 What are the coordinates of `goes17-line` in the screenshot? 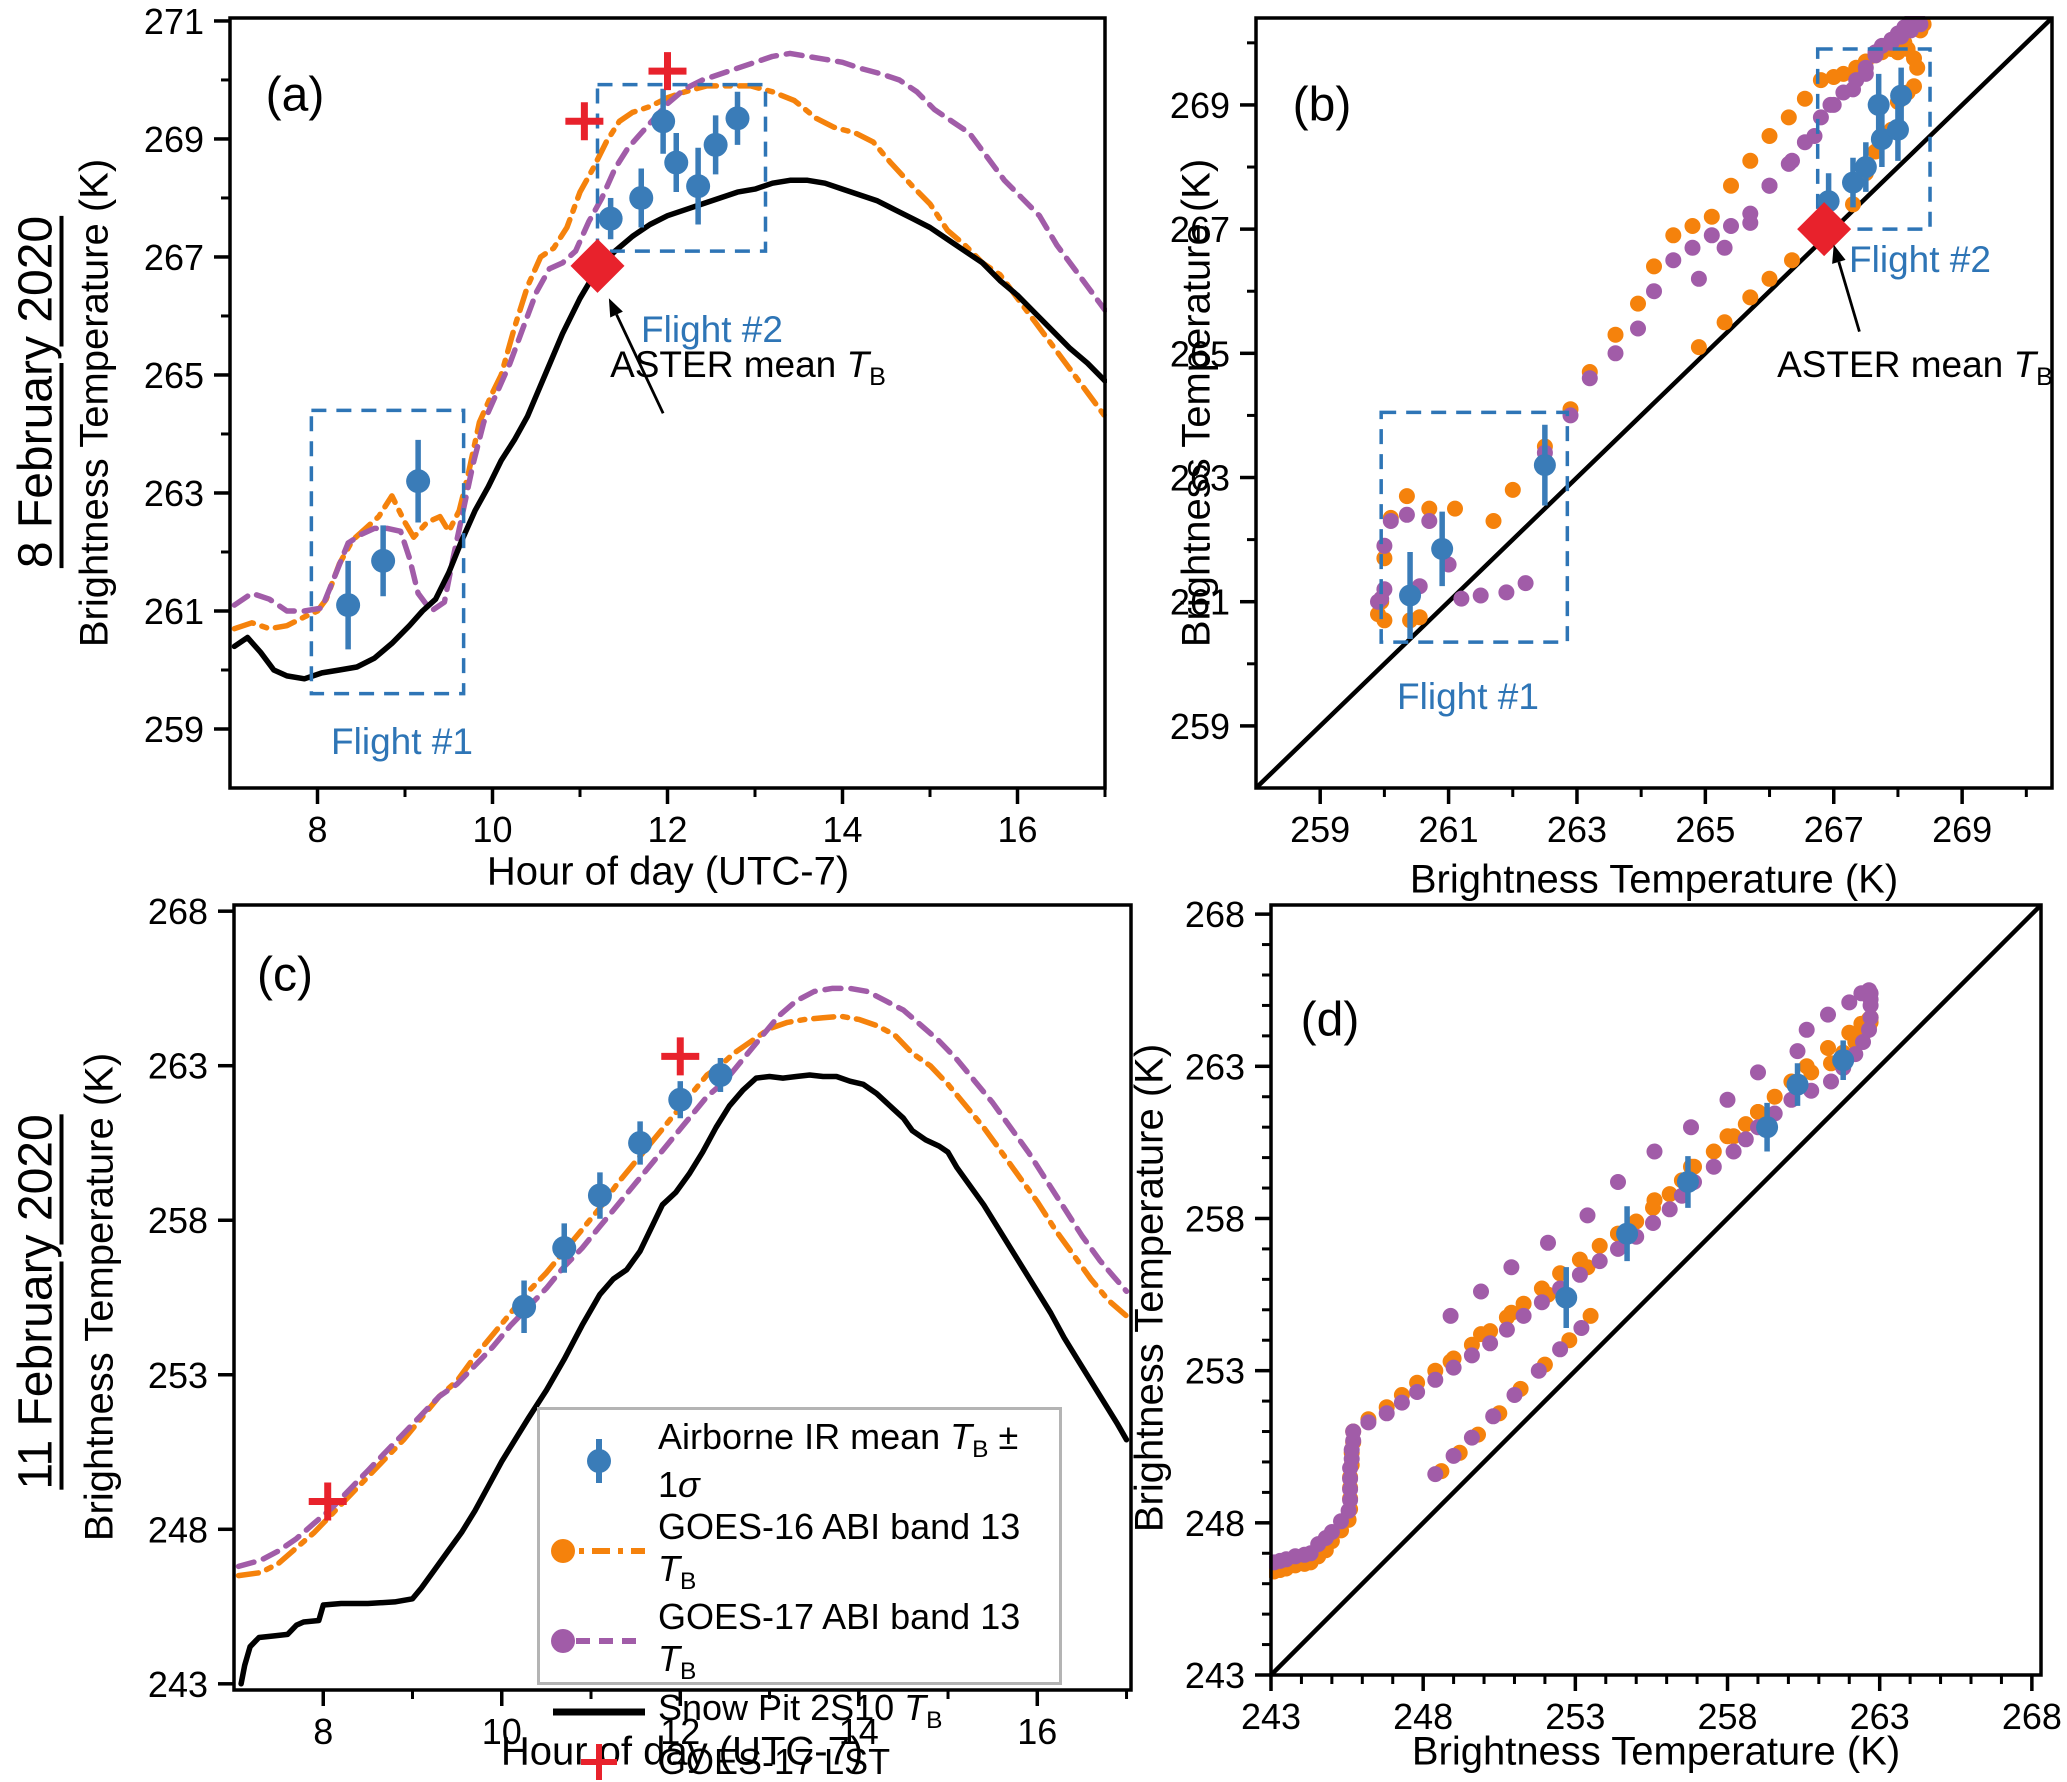 It's located at (669, 332).